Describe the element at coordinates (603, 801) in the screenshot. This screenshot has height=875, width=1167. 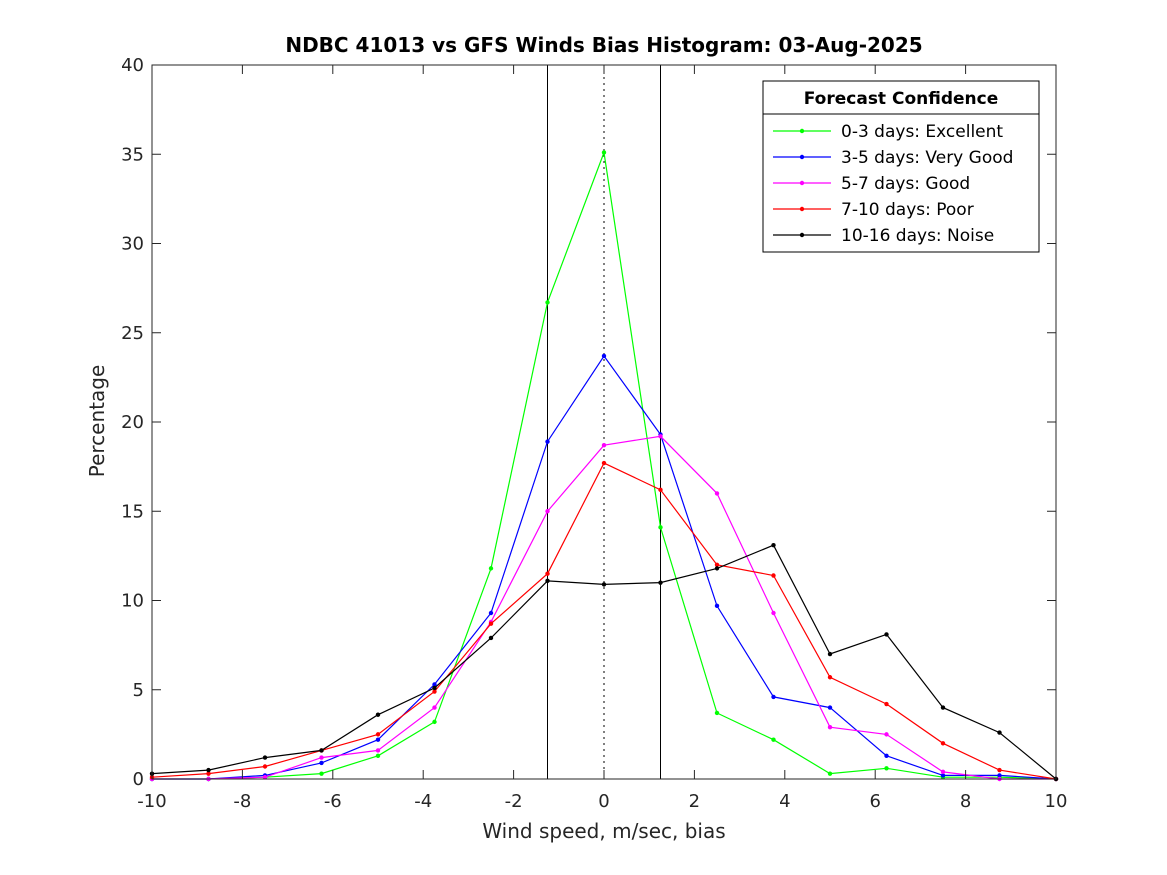
I see `x-tick-label: 0` at that location.